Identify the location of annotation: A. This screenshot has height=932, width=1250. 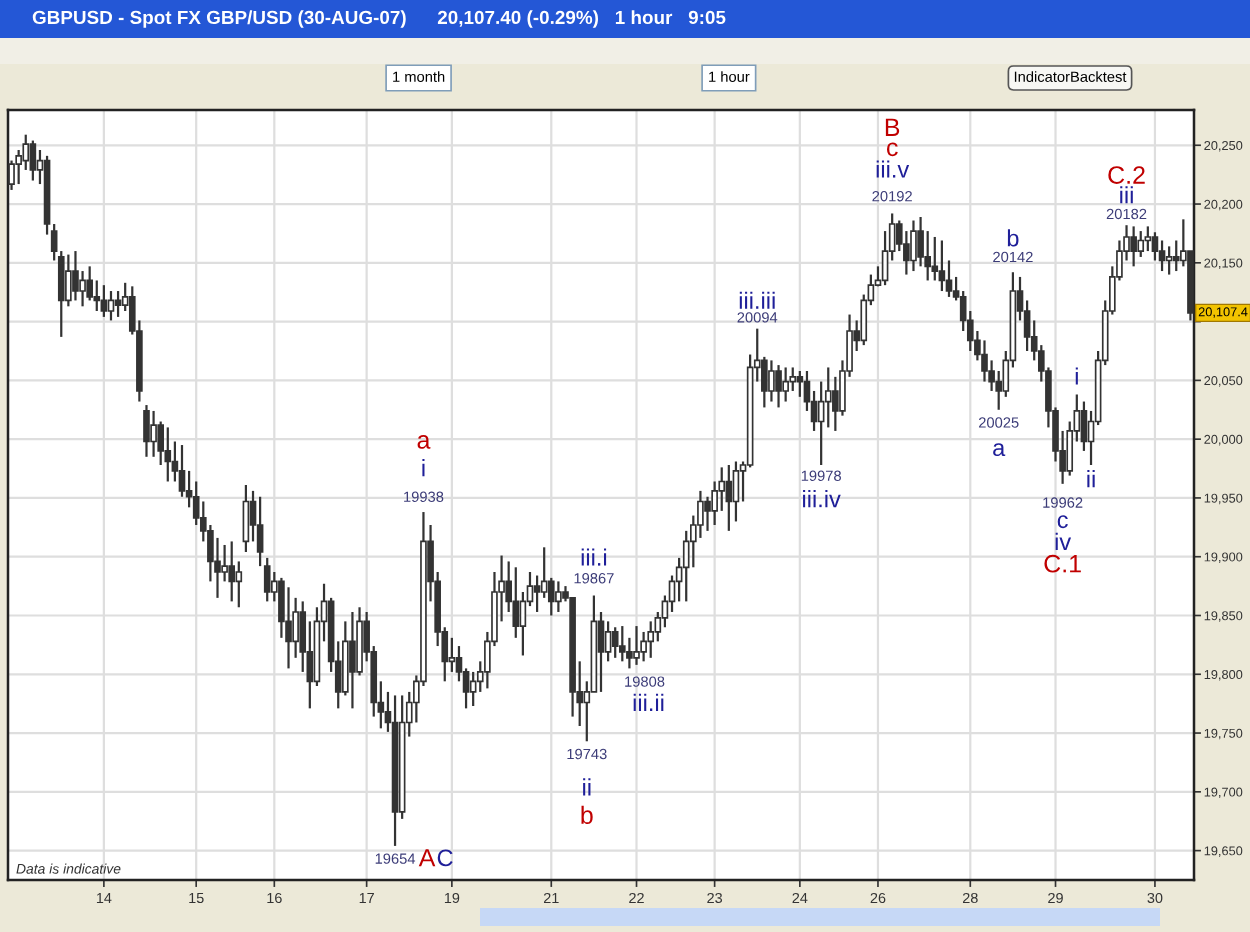
(427, 858).